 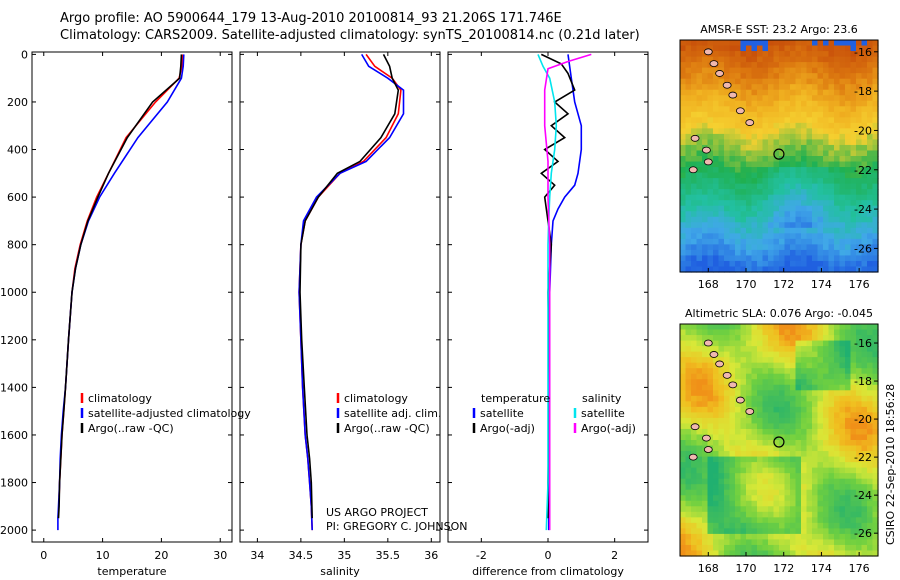 What do you see at coordinates (783, 284) in the screenshot?
I see `sst-xtick-label: 172` at bounding box center [783, 284].